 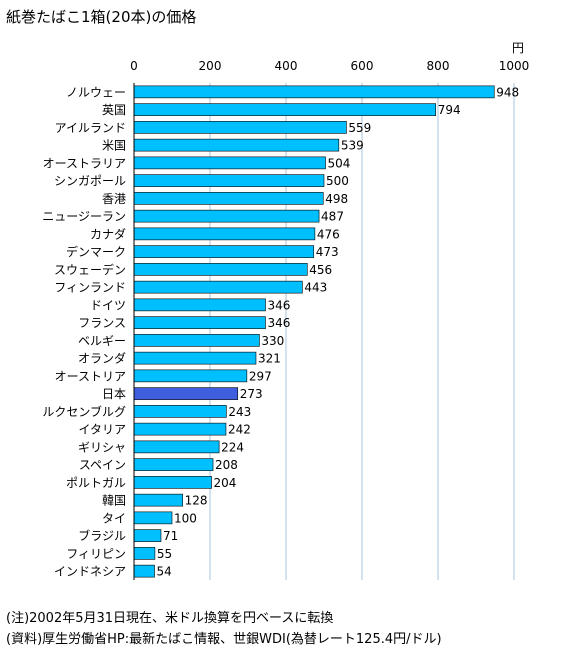 What do you see at coordinates (102, 535) in the screenshot?
I see `category-label: ブラジル` at bounding box center [102, 535].